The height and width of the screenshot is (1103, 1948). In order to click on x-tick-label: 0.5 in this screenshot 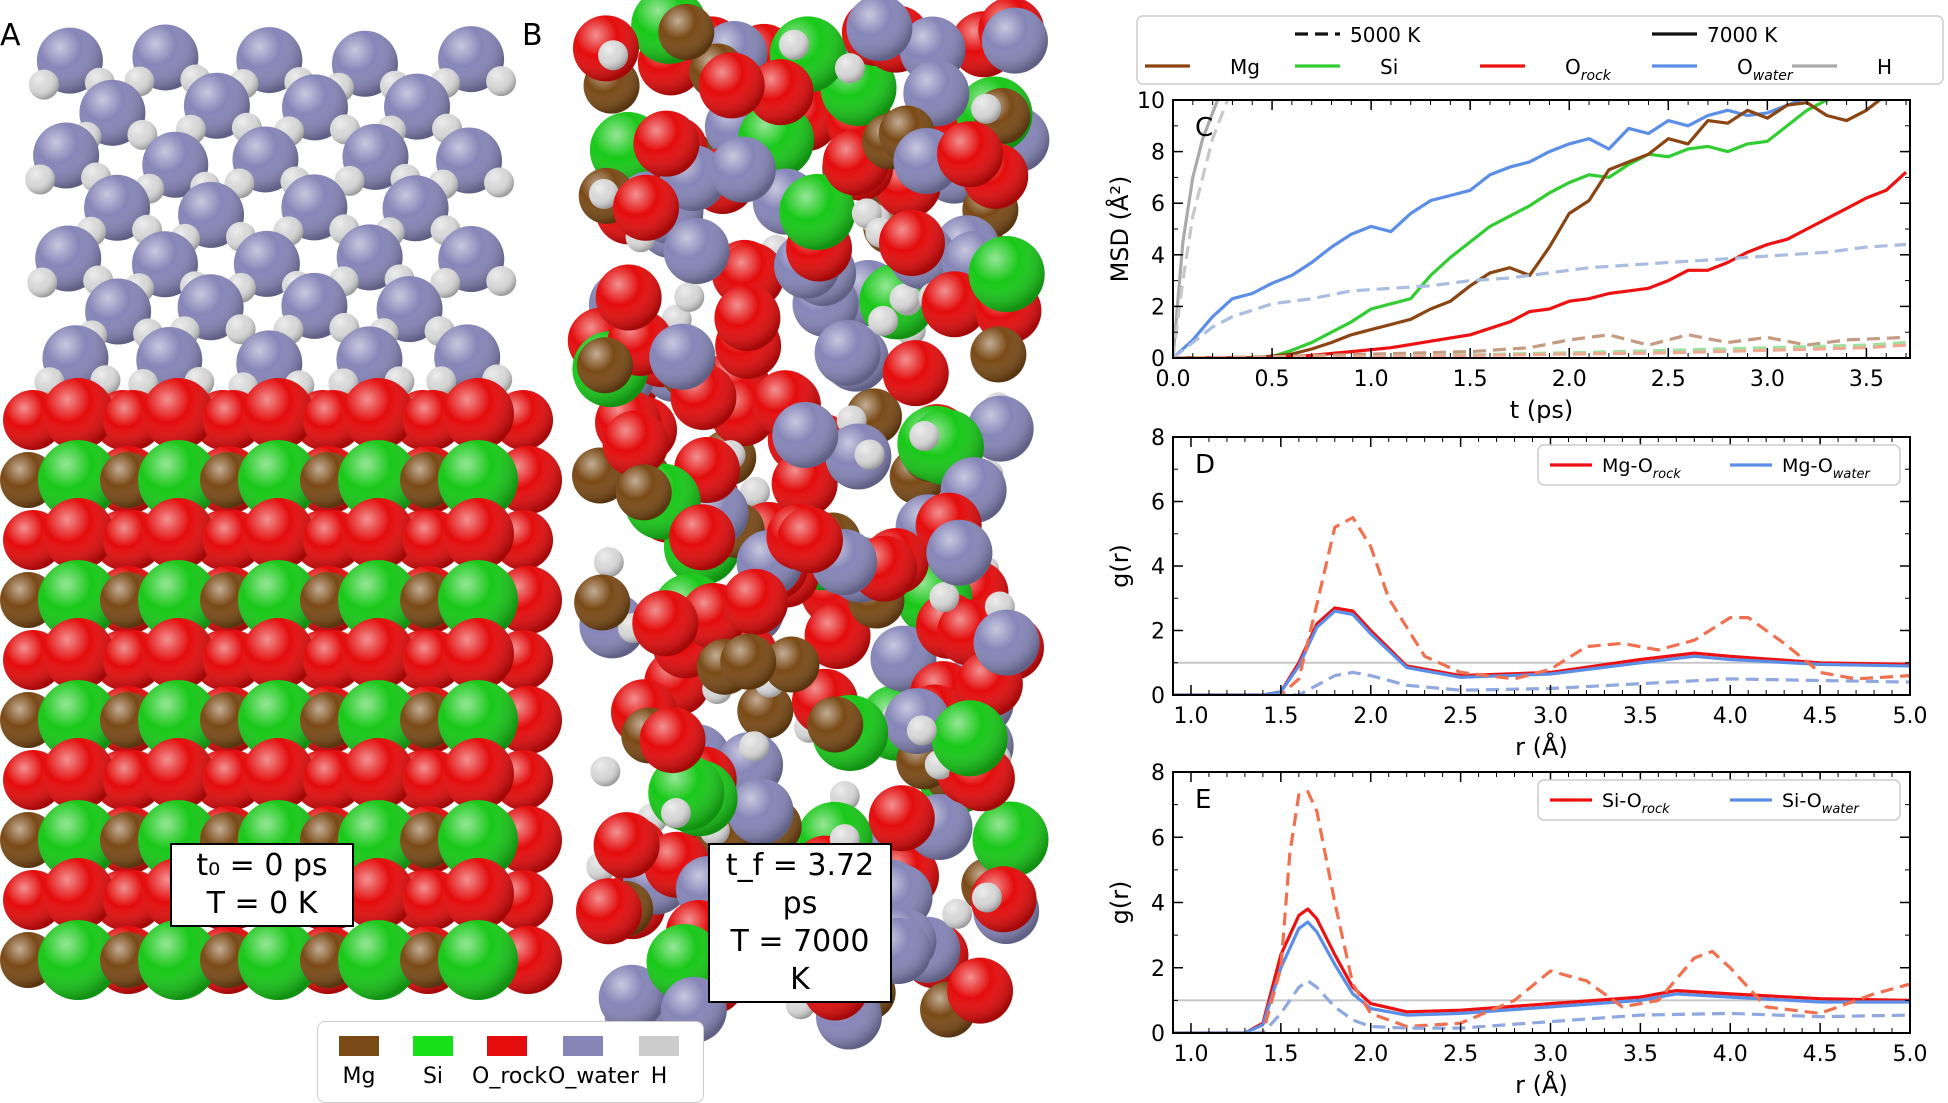, I will do `click(1272, 379)`.